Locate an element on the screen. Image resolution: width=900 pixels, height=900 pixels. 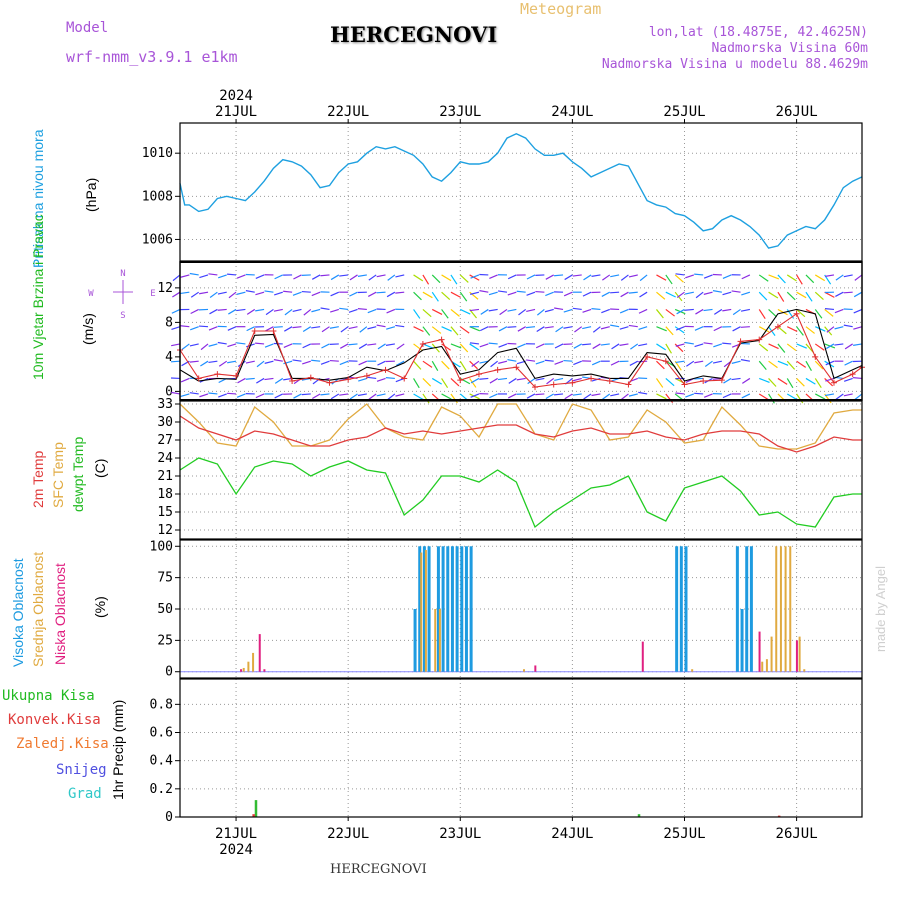
pressure-ytick-label-0: 1006 is located at coordinates (157, 239).